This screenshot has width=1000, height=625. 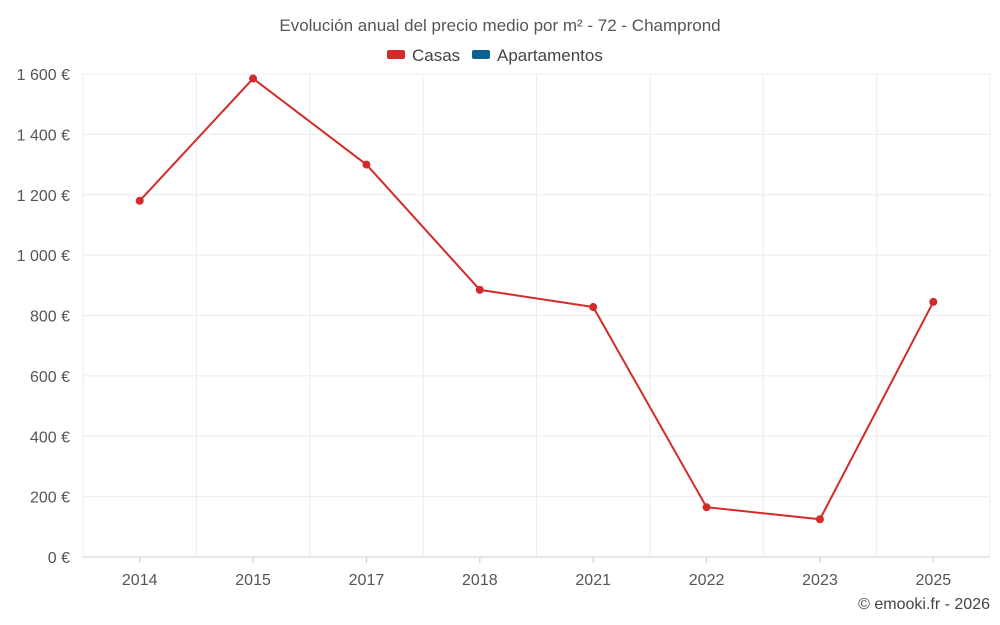 I want to click on legend-item-apartamentos: Apartamentos, so click(x=537, y=55).